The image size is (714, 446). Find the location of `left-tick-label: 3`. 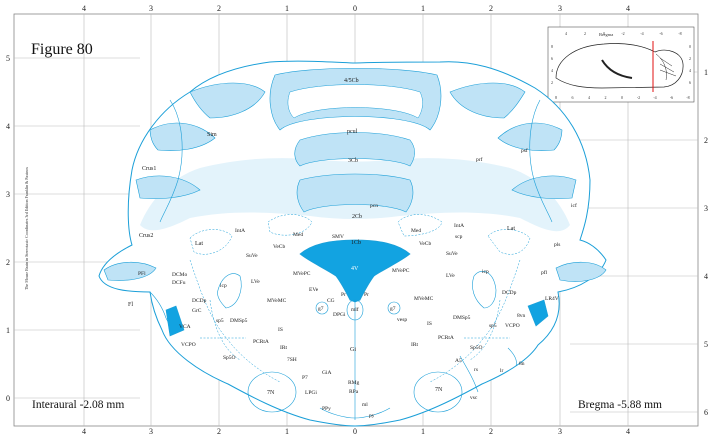

left-tick-label: 3 is located at coordinates (8, 194).